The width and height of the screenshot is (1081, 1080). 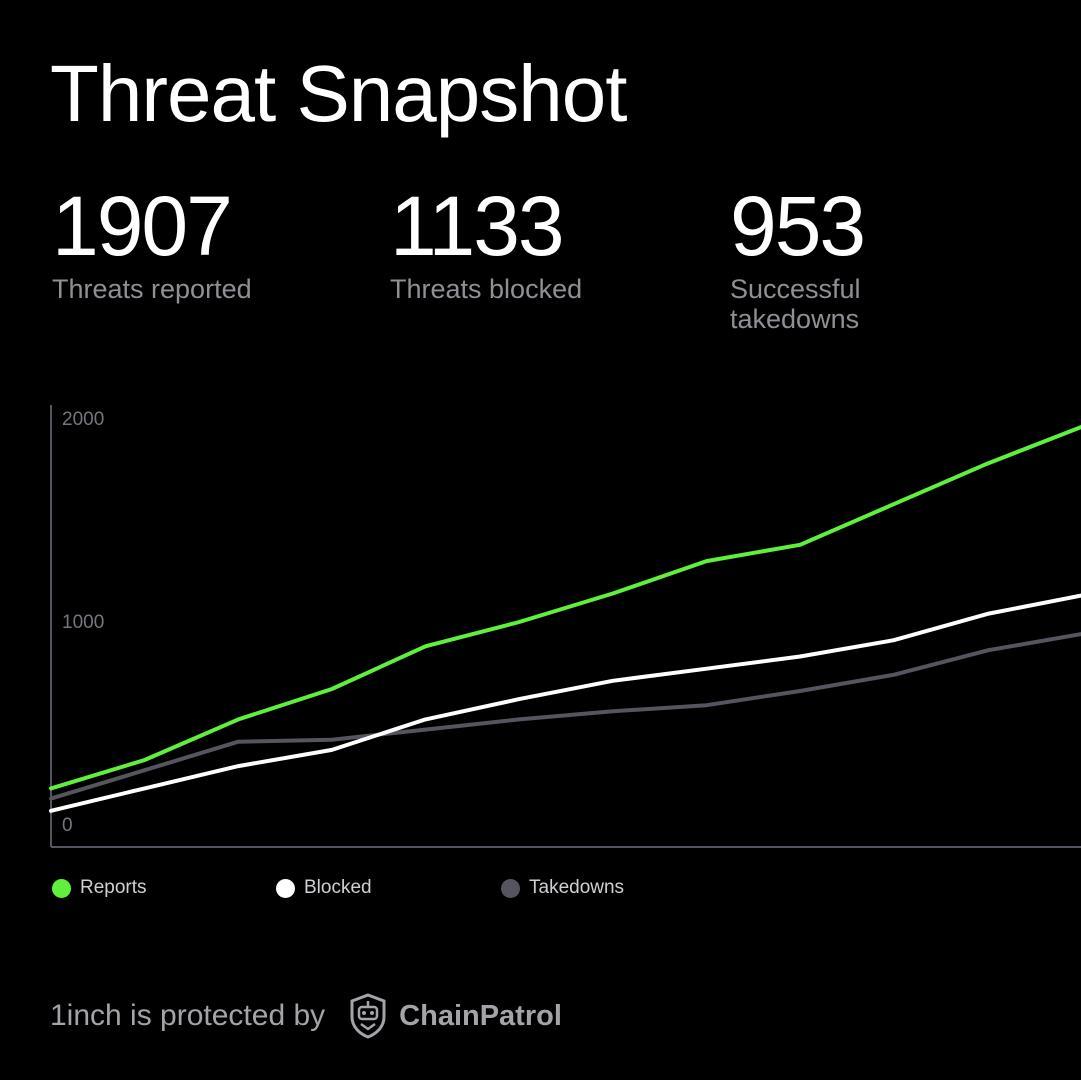 What do you see at coordinates (798, 226) in the screenshot?
I see `stat-value: 953` at bounding box center [798, 226].